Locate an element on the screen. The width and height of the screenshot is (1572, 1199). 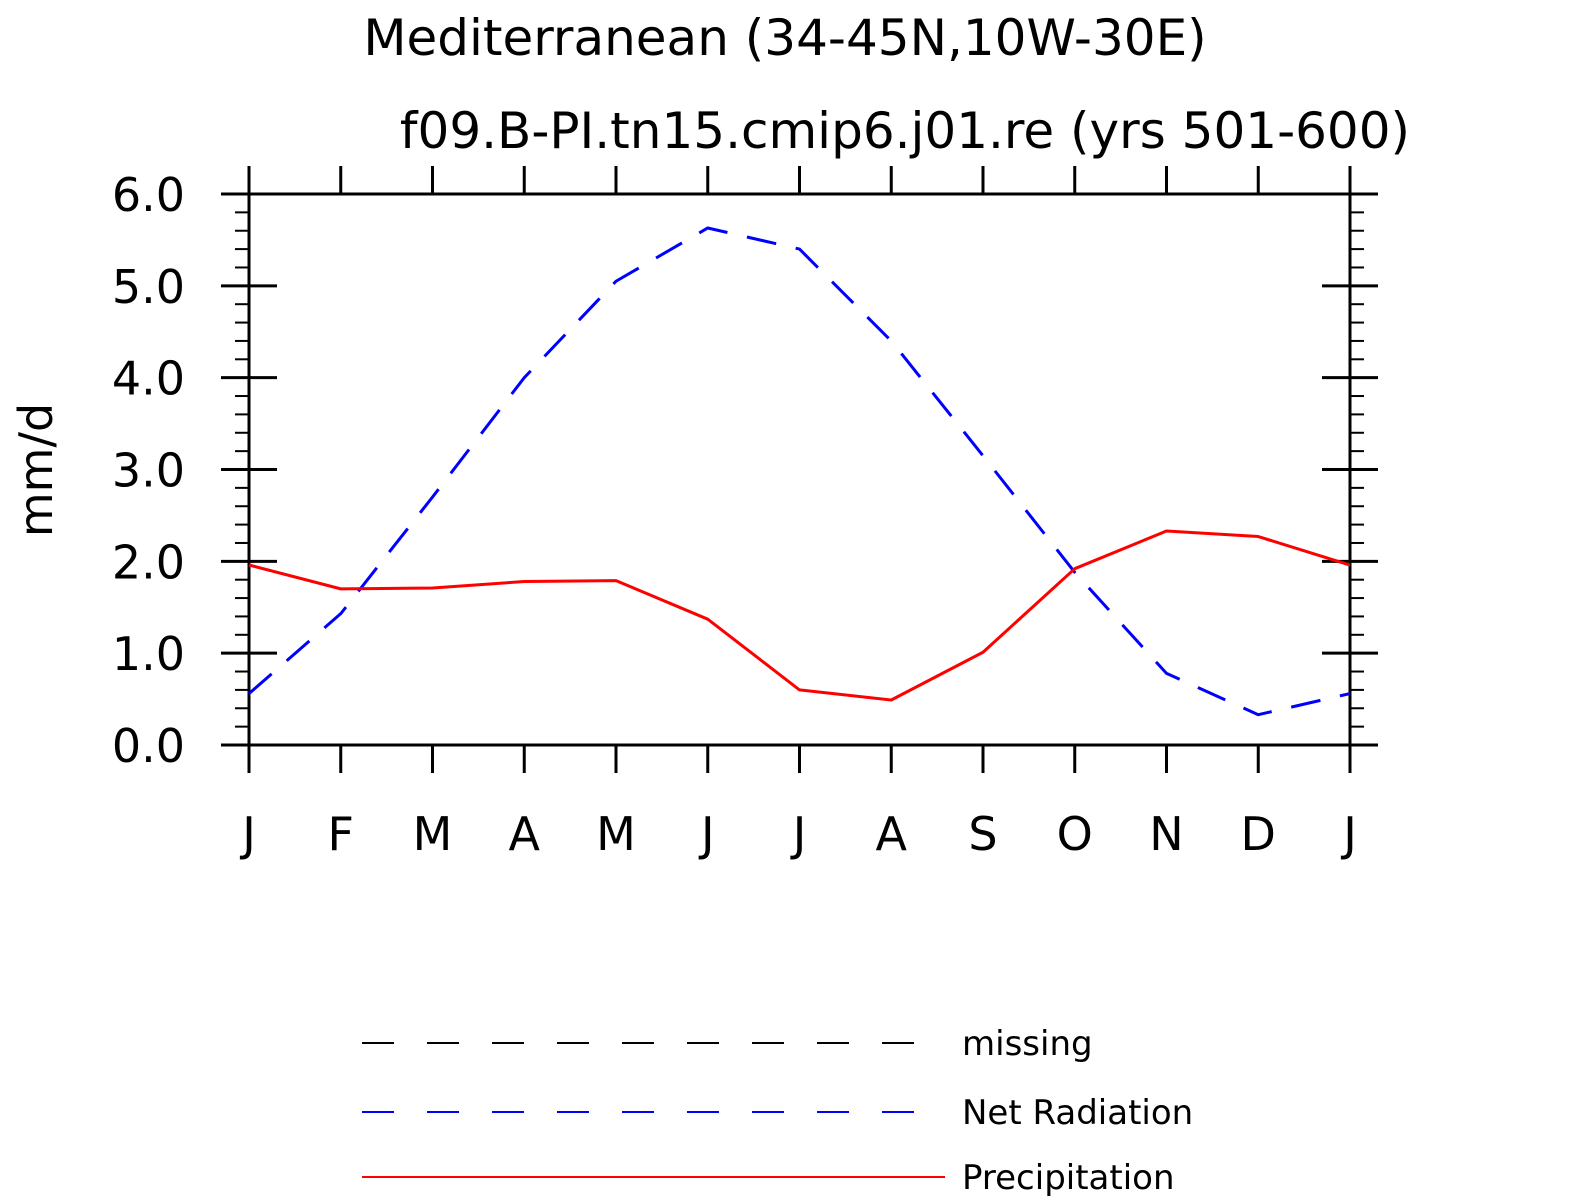
y-tick-label: 1.0 is located at coordinates (148, 654).